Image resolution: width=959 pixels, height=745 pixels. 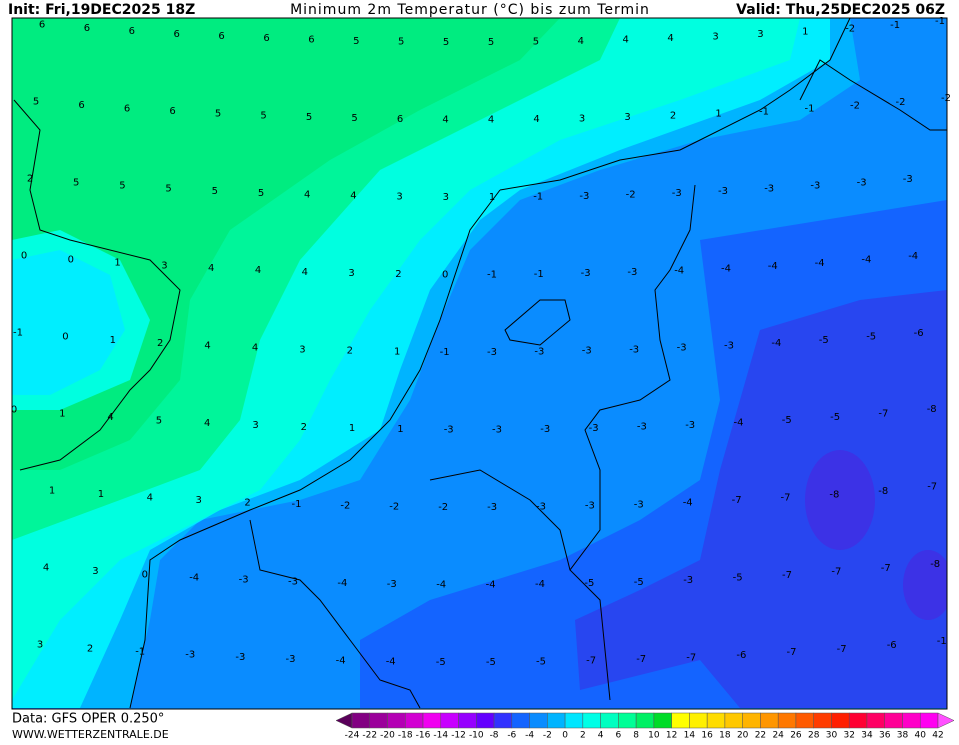 What do you see at coordinates (932, 409) in the screenshot?
I see `temperature-label: -8` at bounding box center [932, 409].